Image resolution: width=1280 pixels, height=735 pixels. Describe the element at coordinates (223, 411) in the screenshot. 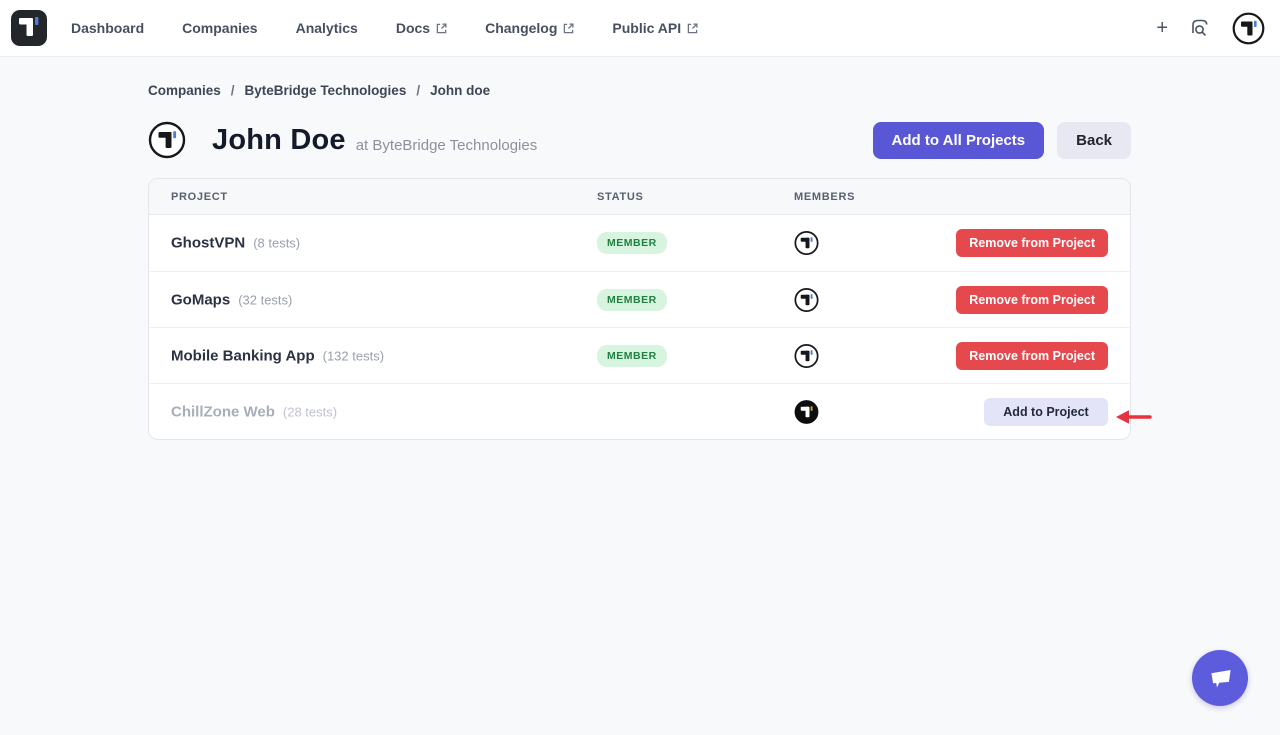

I see `project-name: ChillZone Web` at that location.